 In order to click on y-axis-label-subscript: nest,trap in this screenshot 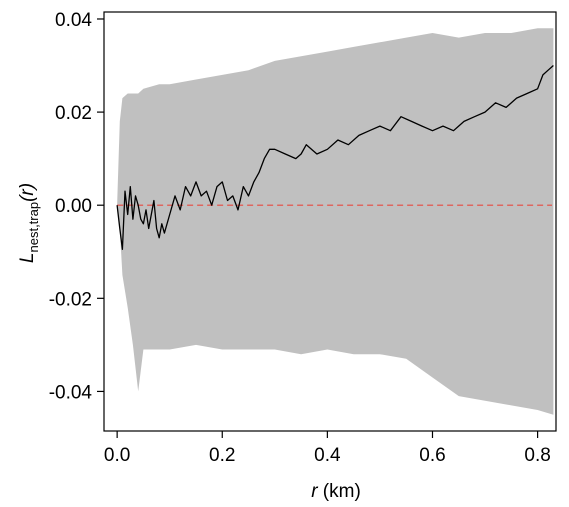, I will do `click(33, 227)`.